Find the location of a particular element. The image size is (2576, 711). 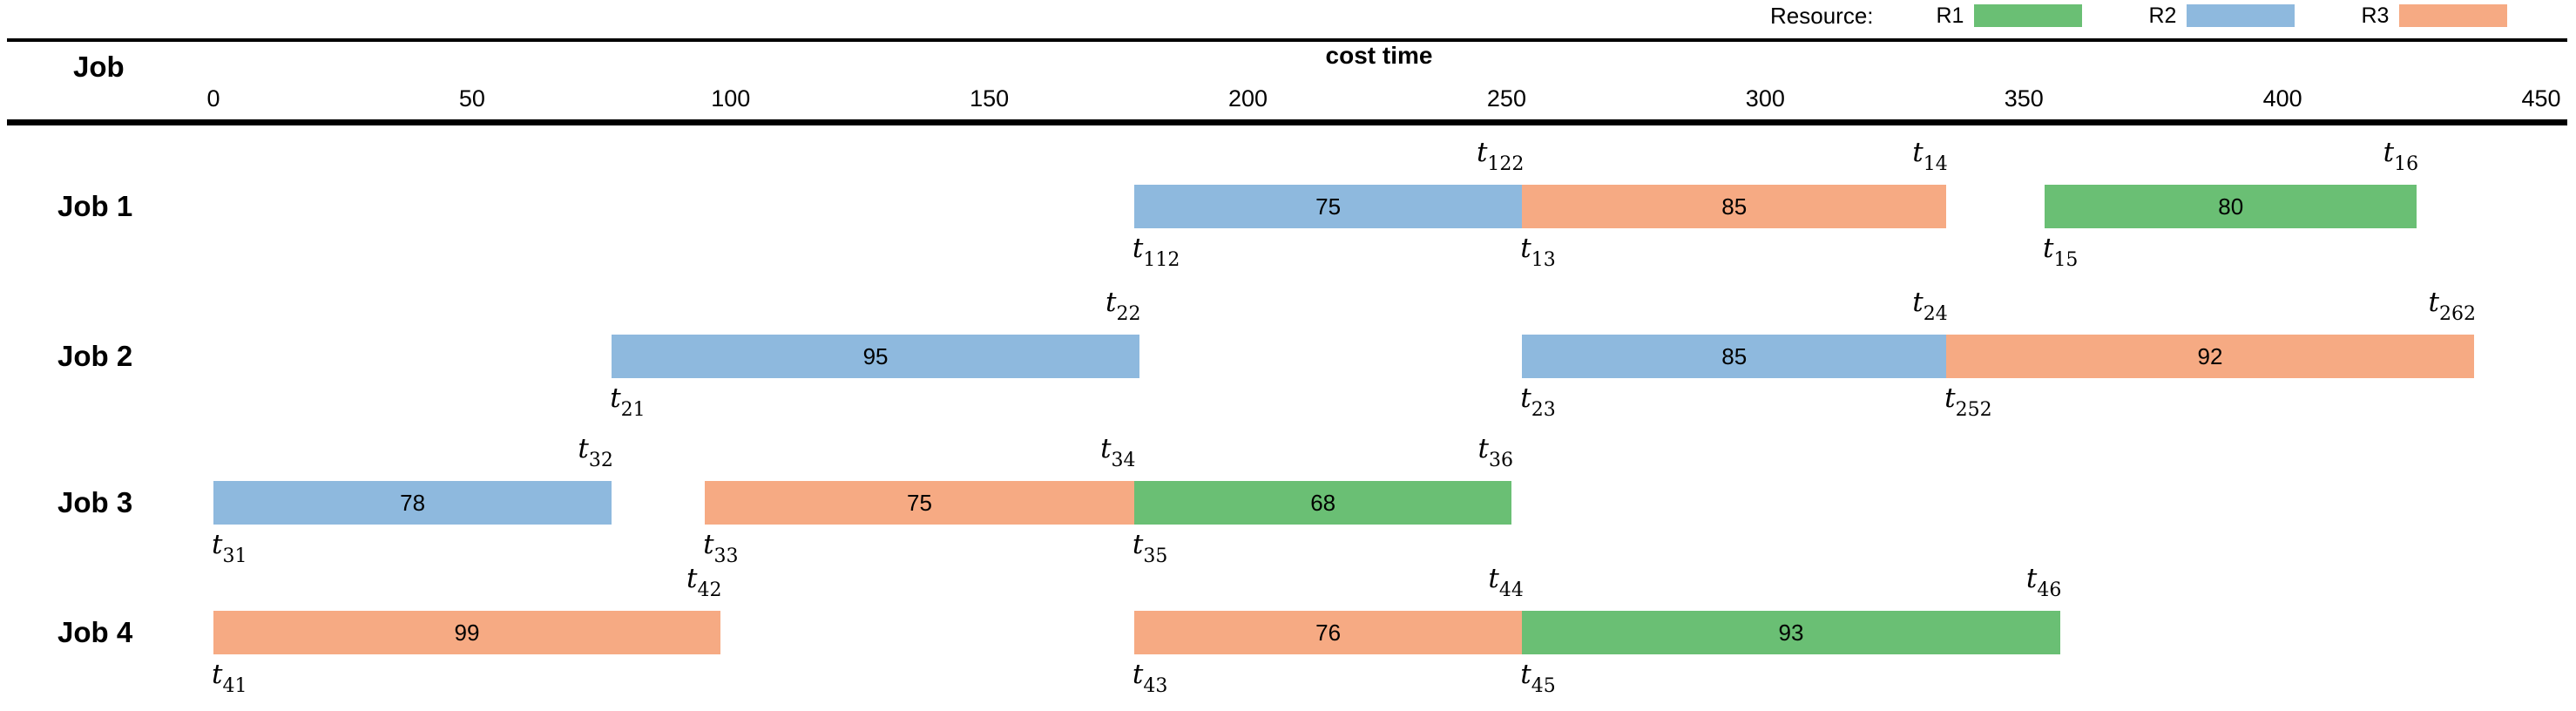

task-end-time-label: t36 is located at coordinates (1495, 453).